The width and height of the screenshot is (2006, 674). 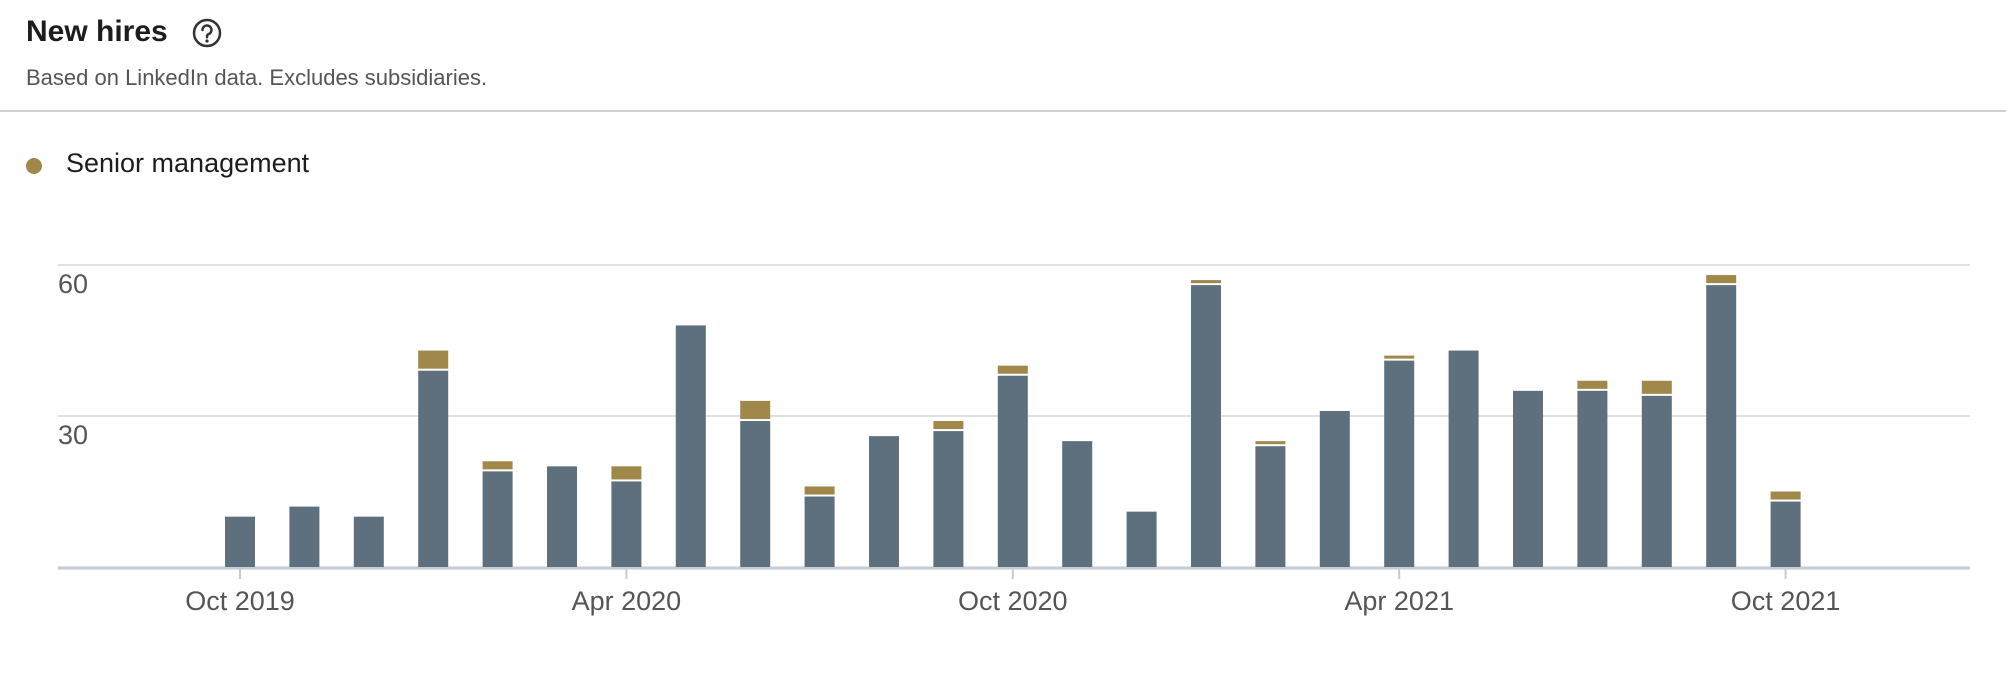 What do you see at coordinates (73, 435) in the screenshot?
I see `y-tick-label: 30` at bounding box center [73, 435].